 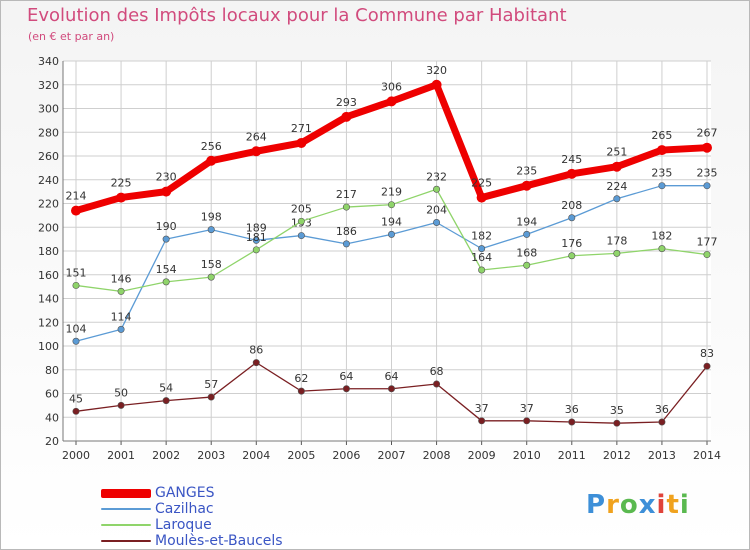 What do you see at coordinates (707, 133) in the screenshot?
I see `data-label: 267` at bounding box center [707, 133].